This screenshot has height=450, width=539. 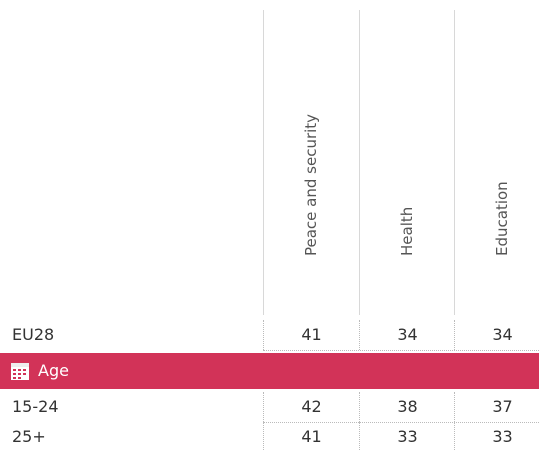 I want to click on row-label: 25+, so click(x=29, y=436).